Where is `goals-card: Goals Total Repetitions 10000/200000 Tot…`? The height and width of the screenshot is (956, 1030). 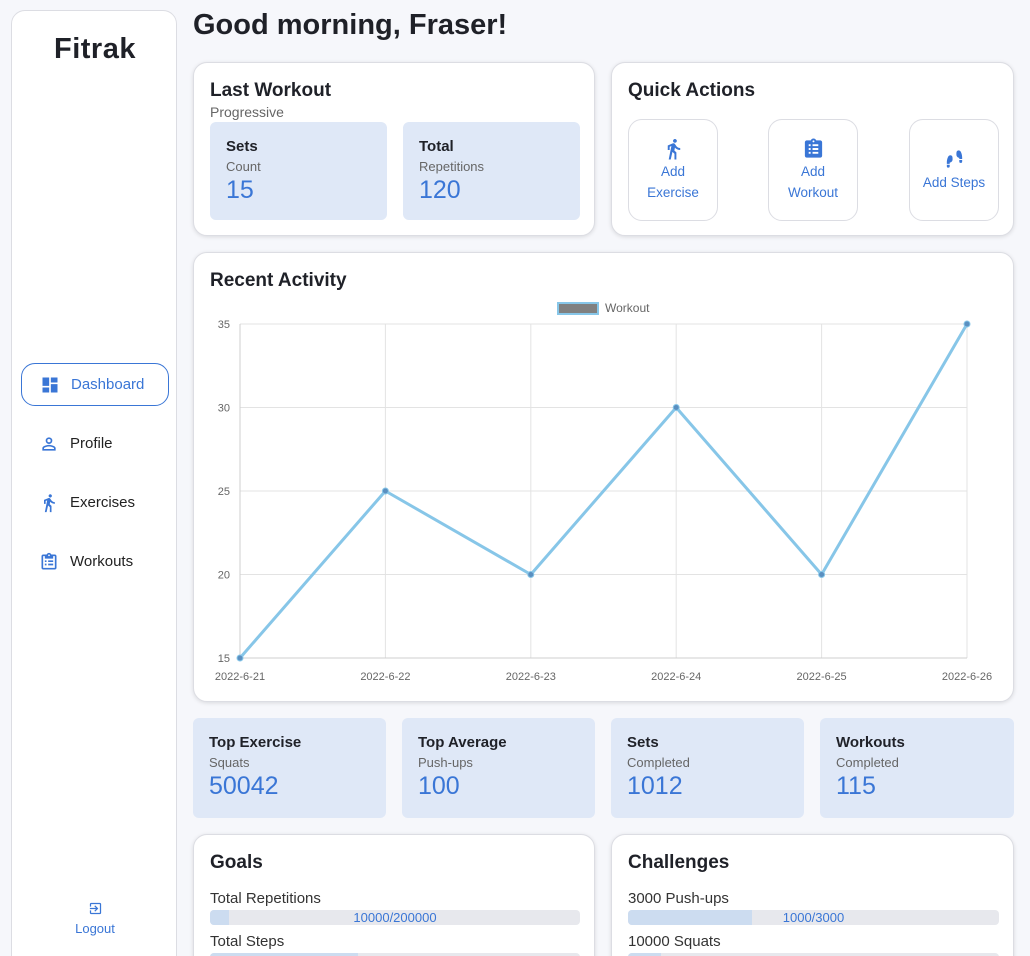
goals-card: Goals Total Repetitions 10000/200000 Tot… is located at coordinates (394, 895).